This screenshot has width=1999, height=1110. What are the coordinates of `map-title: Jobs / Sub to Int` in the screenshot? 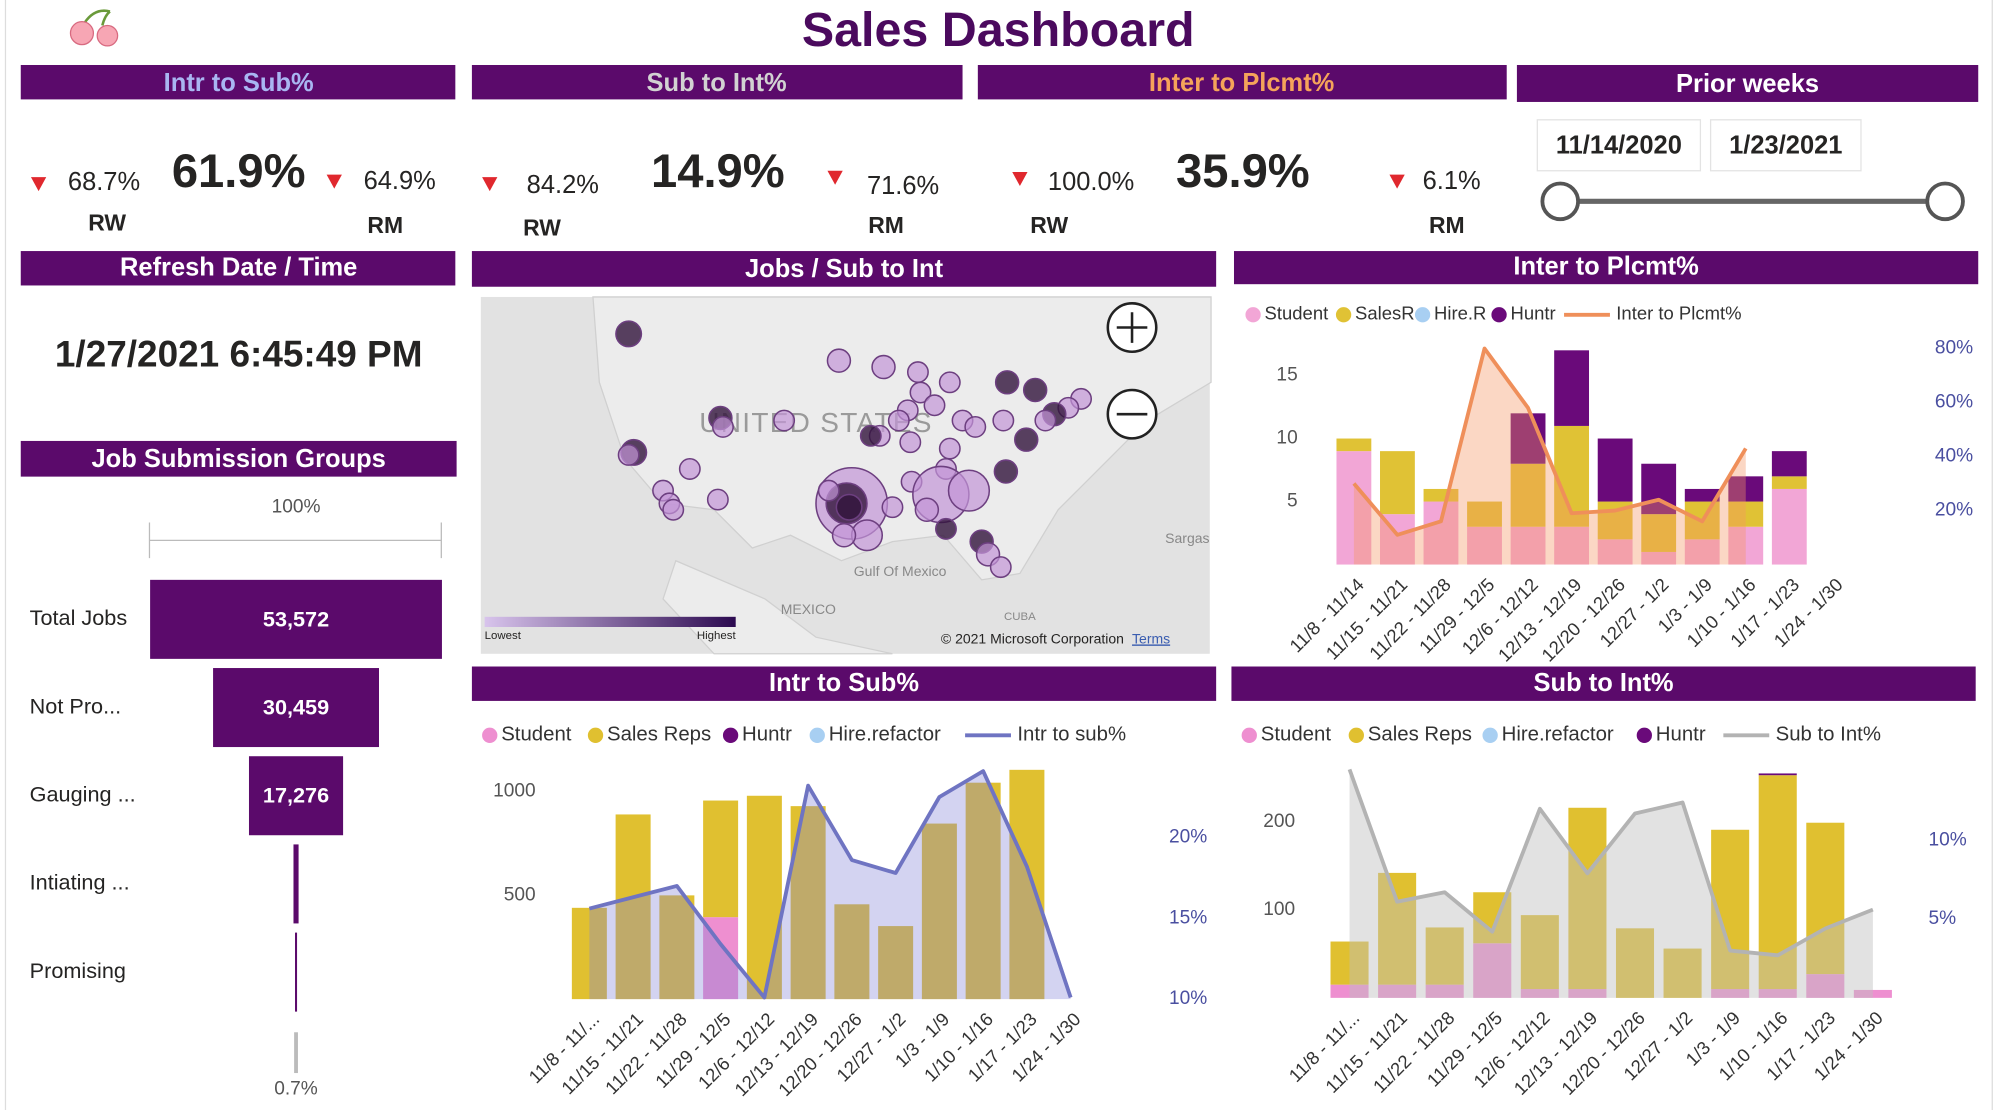 It's located at (844, 269).